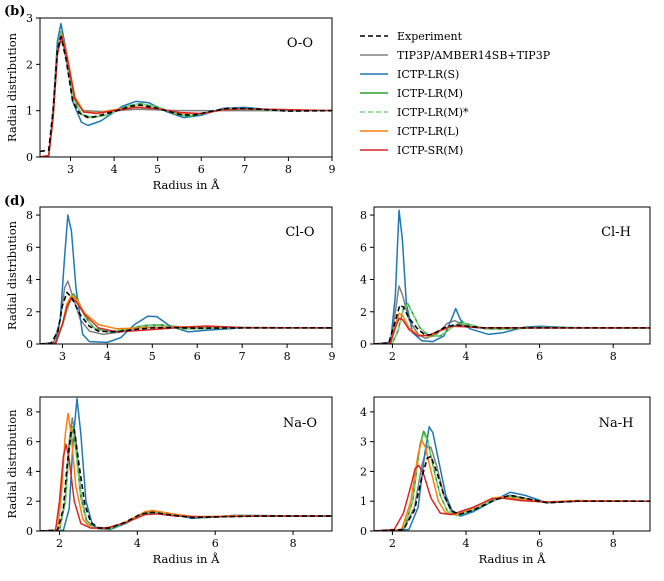 Image resolution: width=664 pixels, height=581 pixels. What do you see at coordinates (428, 74) in the screenshot?
I see `legend-label: ICTP-LR(S)` at bounding box center [428, 74].